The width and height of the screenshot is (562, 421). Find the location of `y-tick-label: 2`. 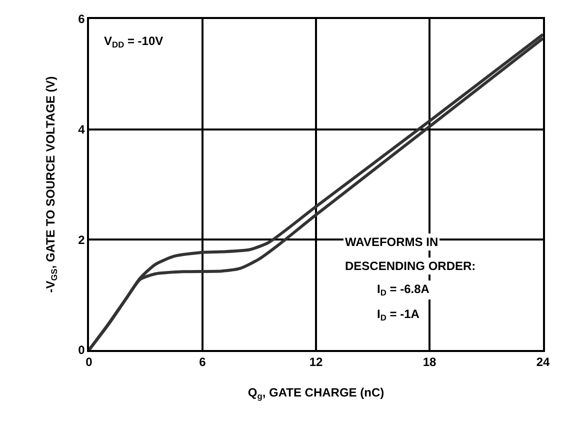

y-tick-label: 2 is located at coordinates (82, 239).